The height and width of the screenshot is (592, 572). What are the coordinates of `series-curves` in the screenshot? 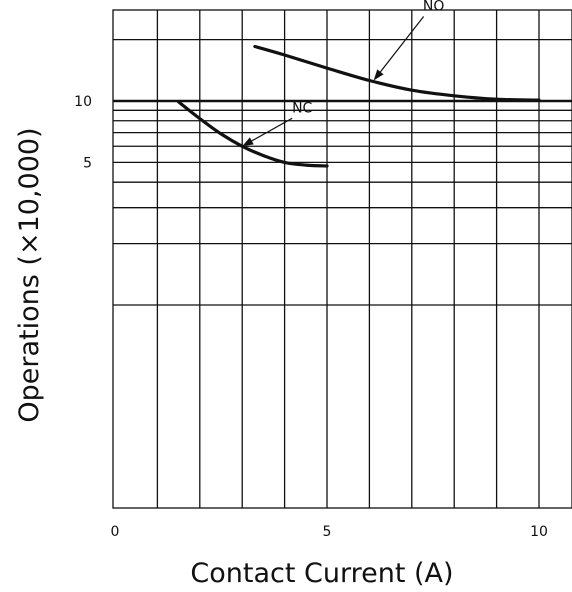 It's located at (359, 106).